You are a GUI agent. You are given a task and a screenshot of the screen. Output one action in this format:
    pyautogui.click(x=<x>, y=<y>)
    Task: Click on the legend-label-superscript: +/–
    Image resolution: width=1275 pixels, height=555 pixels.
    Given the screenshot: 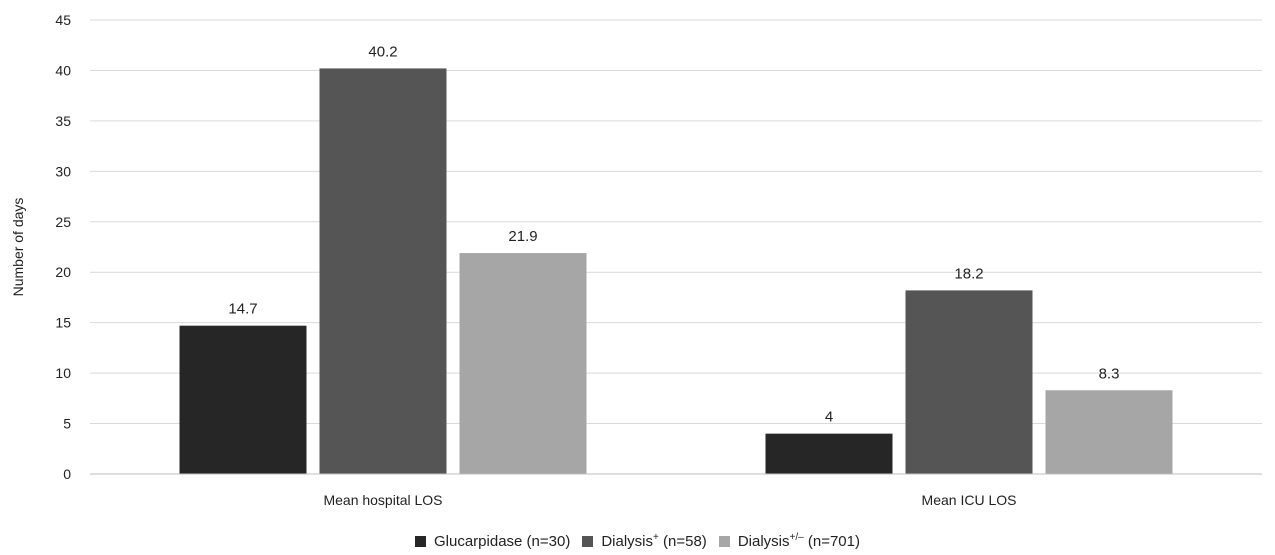 What is the action you would take?
    pyautogui.click(x=796, y=537)
    